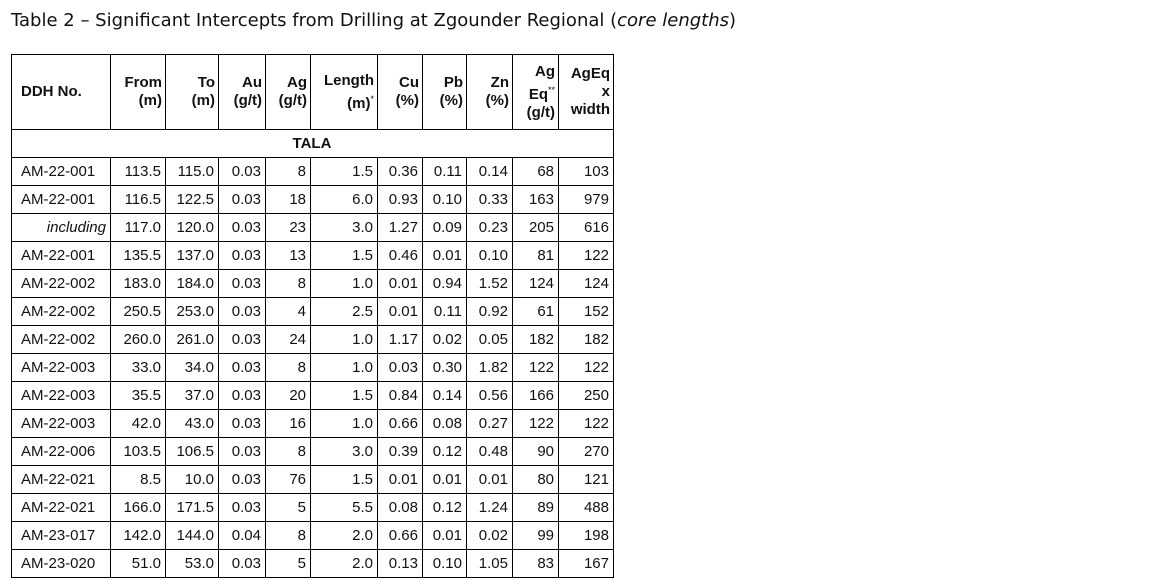 The width and height of the screenshot is (1149, 580). Describe the element at coordinates (192, 535) in the screenshot. I see `value-cell: 144.0` at that location.